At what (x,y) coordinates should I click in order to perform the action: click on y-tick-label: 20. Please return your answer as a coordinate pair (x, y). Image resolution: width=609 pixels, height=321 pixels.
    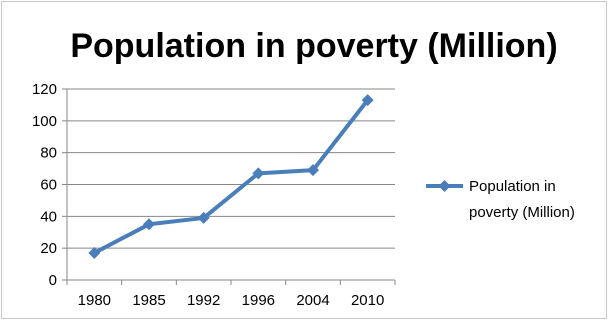
    Looking at the image, I should click on (48, 248).